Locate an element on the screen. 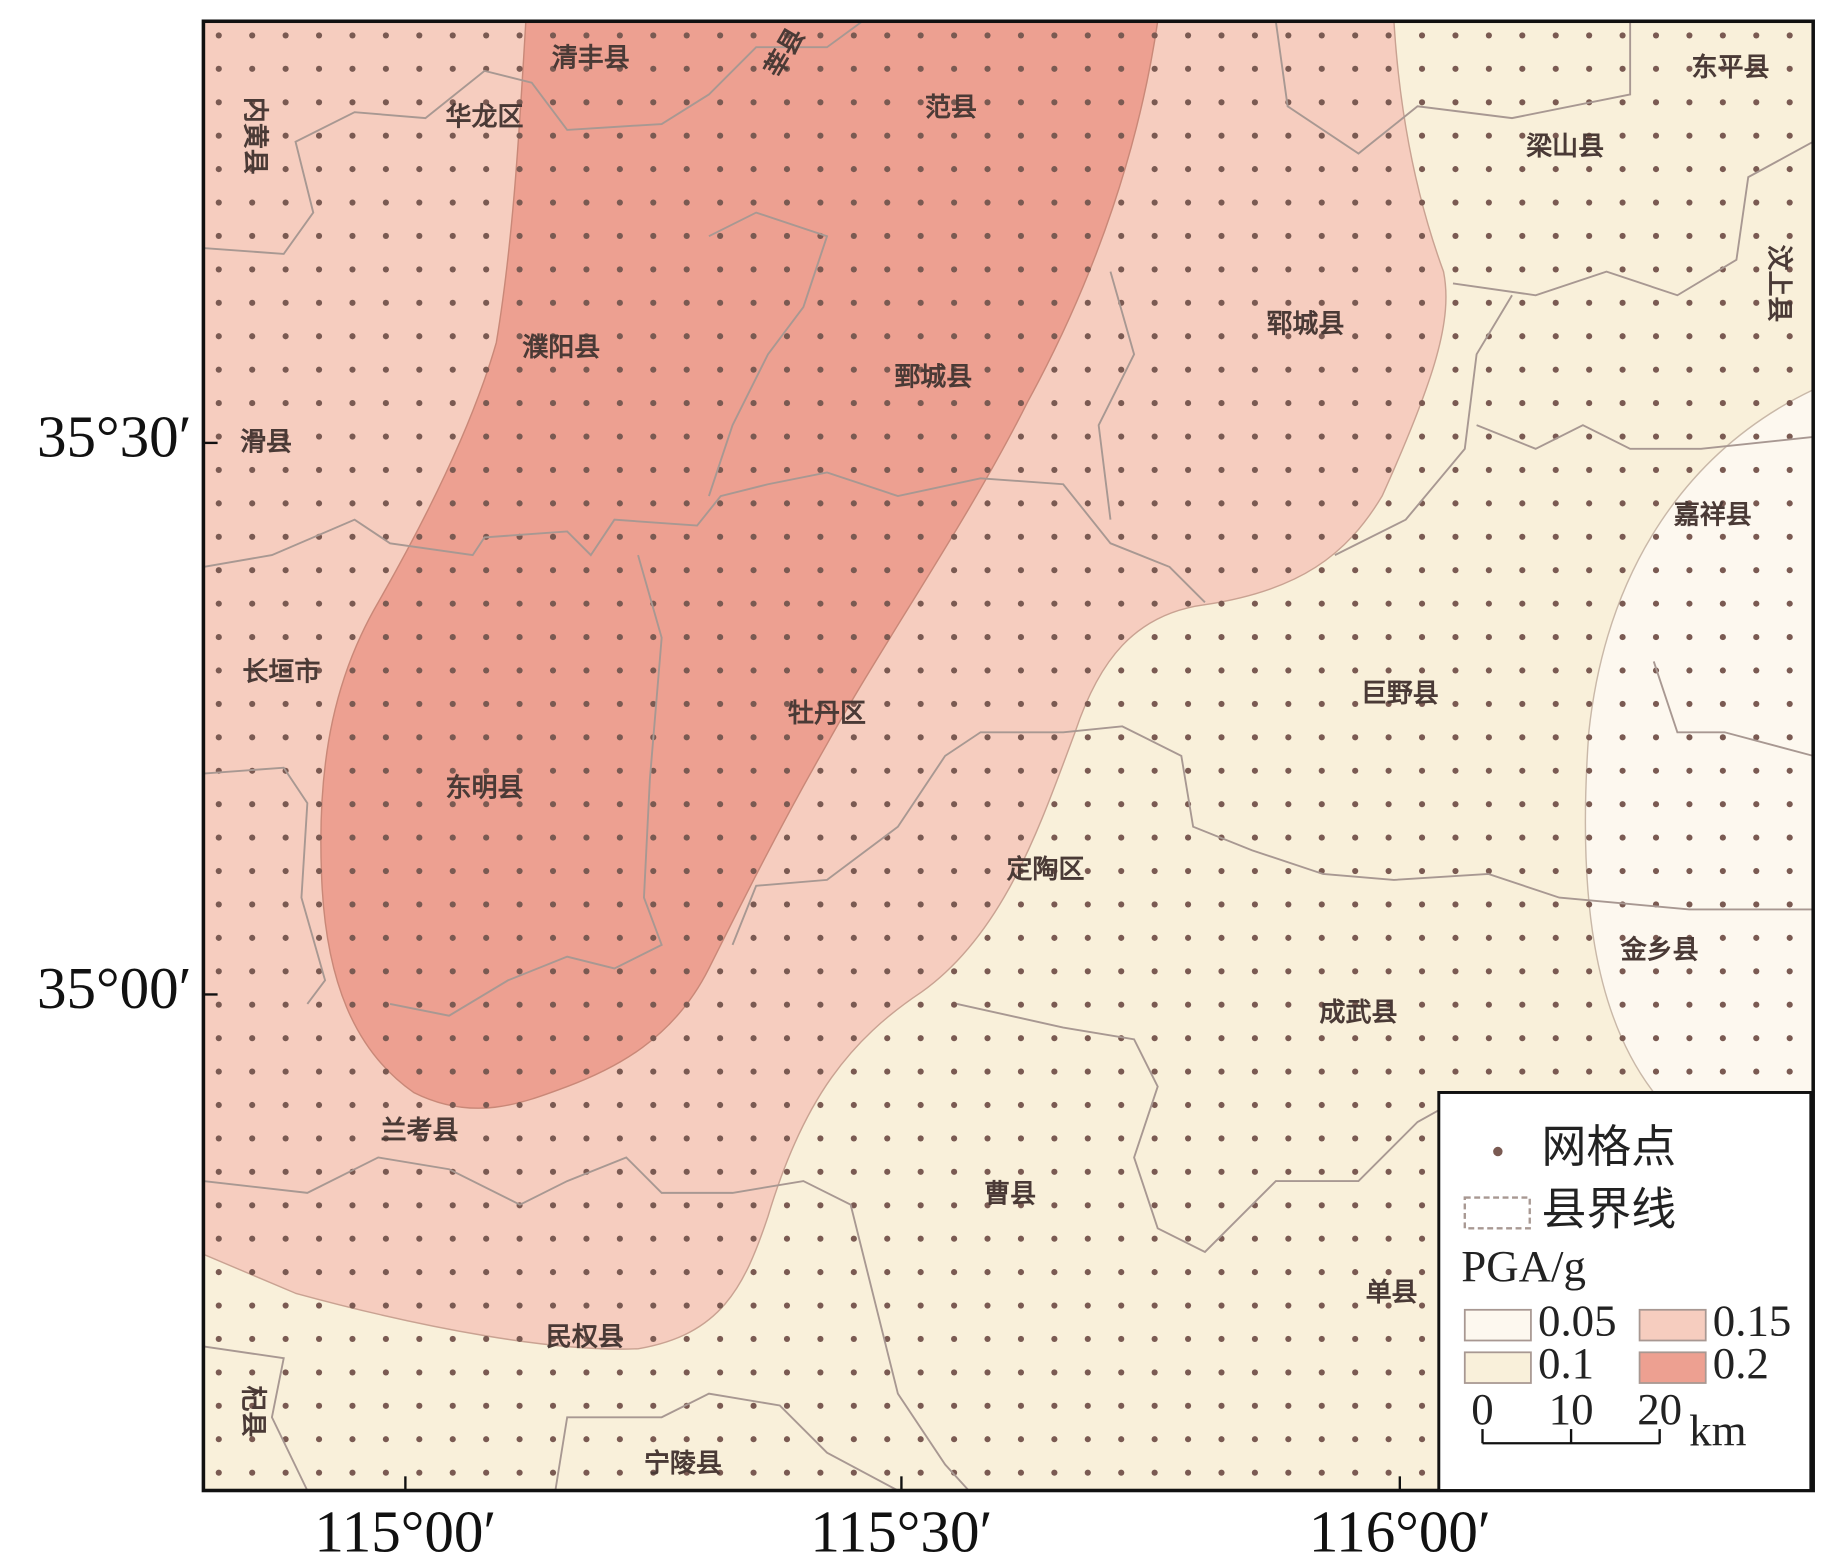  legend-dot is located at coordinates (1498, 1151).